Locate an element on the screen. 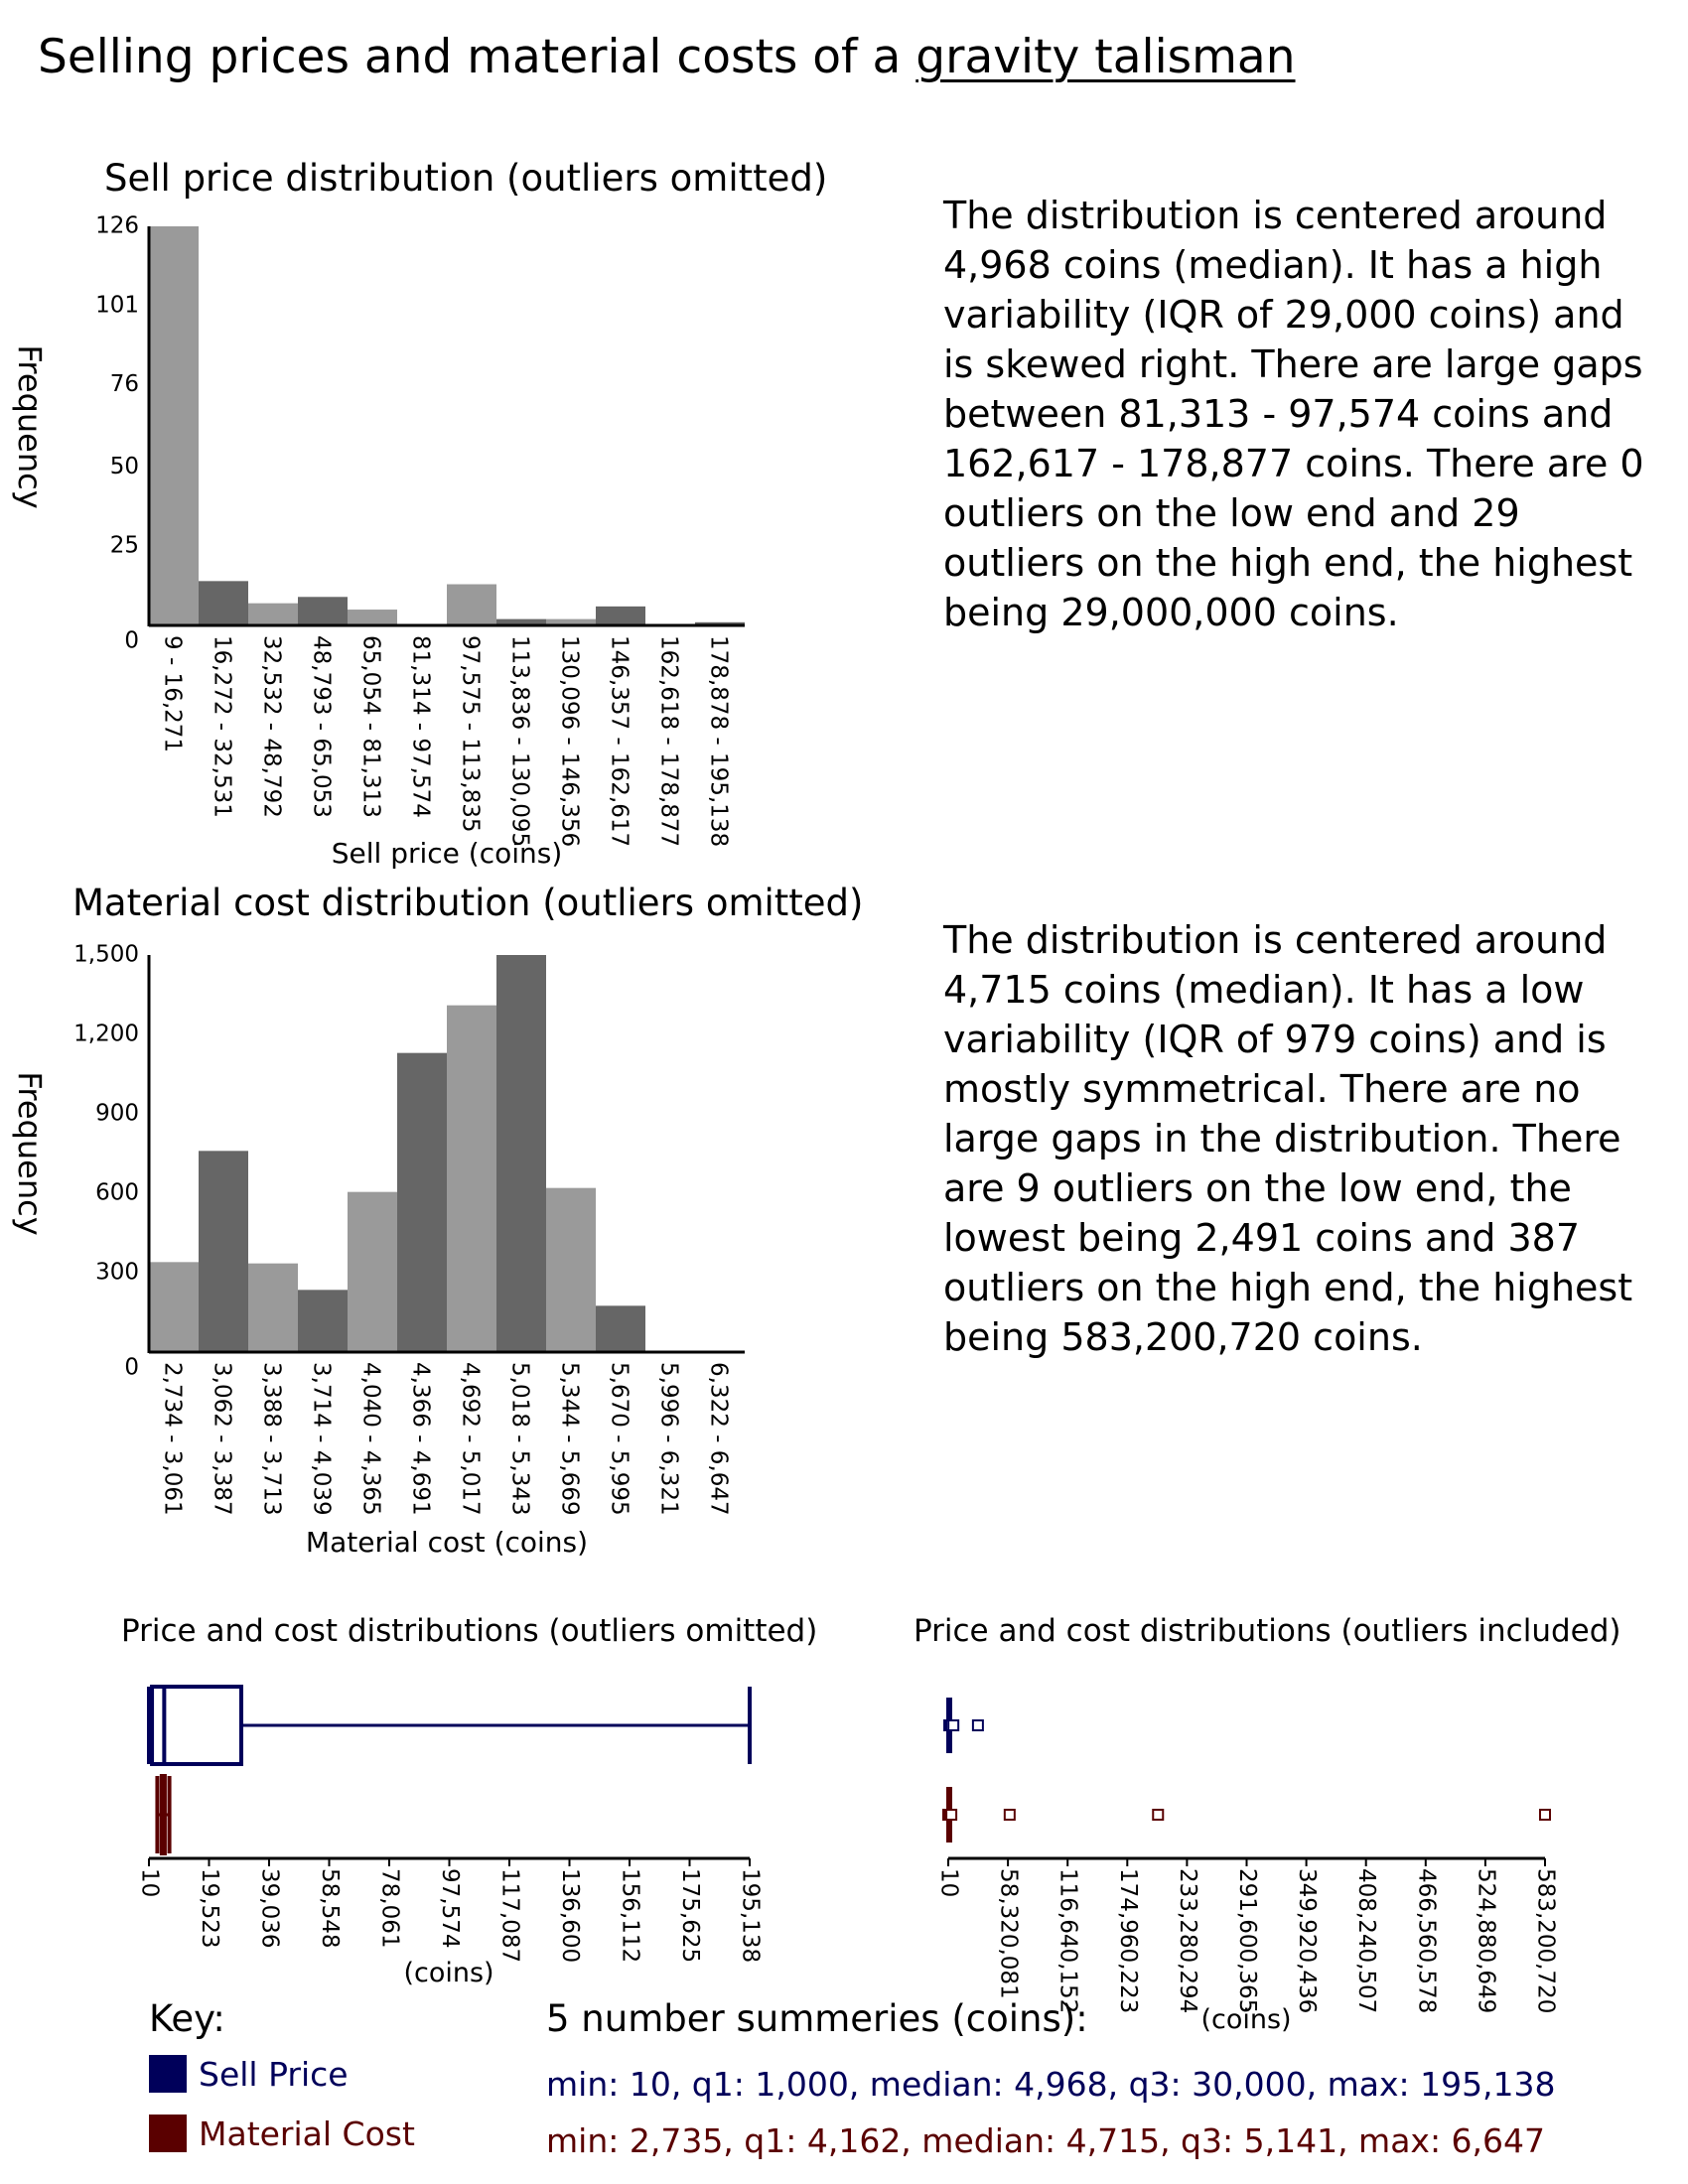 This screenshot has width=1688, height=2184. x-tick-label: 2,734 - 3,061 is located at coordinates (173, 1439).